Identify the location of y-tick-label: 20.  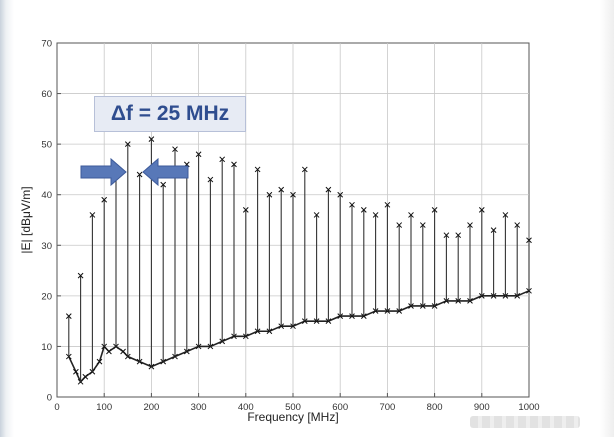
(46, 296).